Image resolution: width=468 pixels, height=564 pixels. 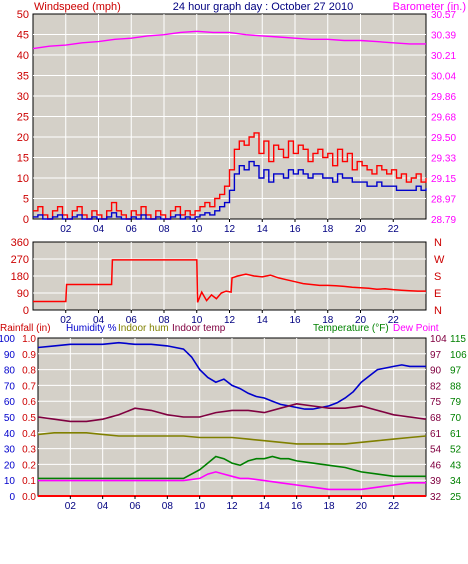 I want to click on wind-x-ticks: 02 04 06 08 10 12 14 16 18 20 22, so click(x=229, y=227).